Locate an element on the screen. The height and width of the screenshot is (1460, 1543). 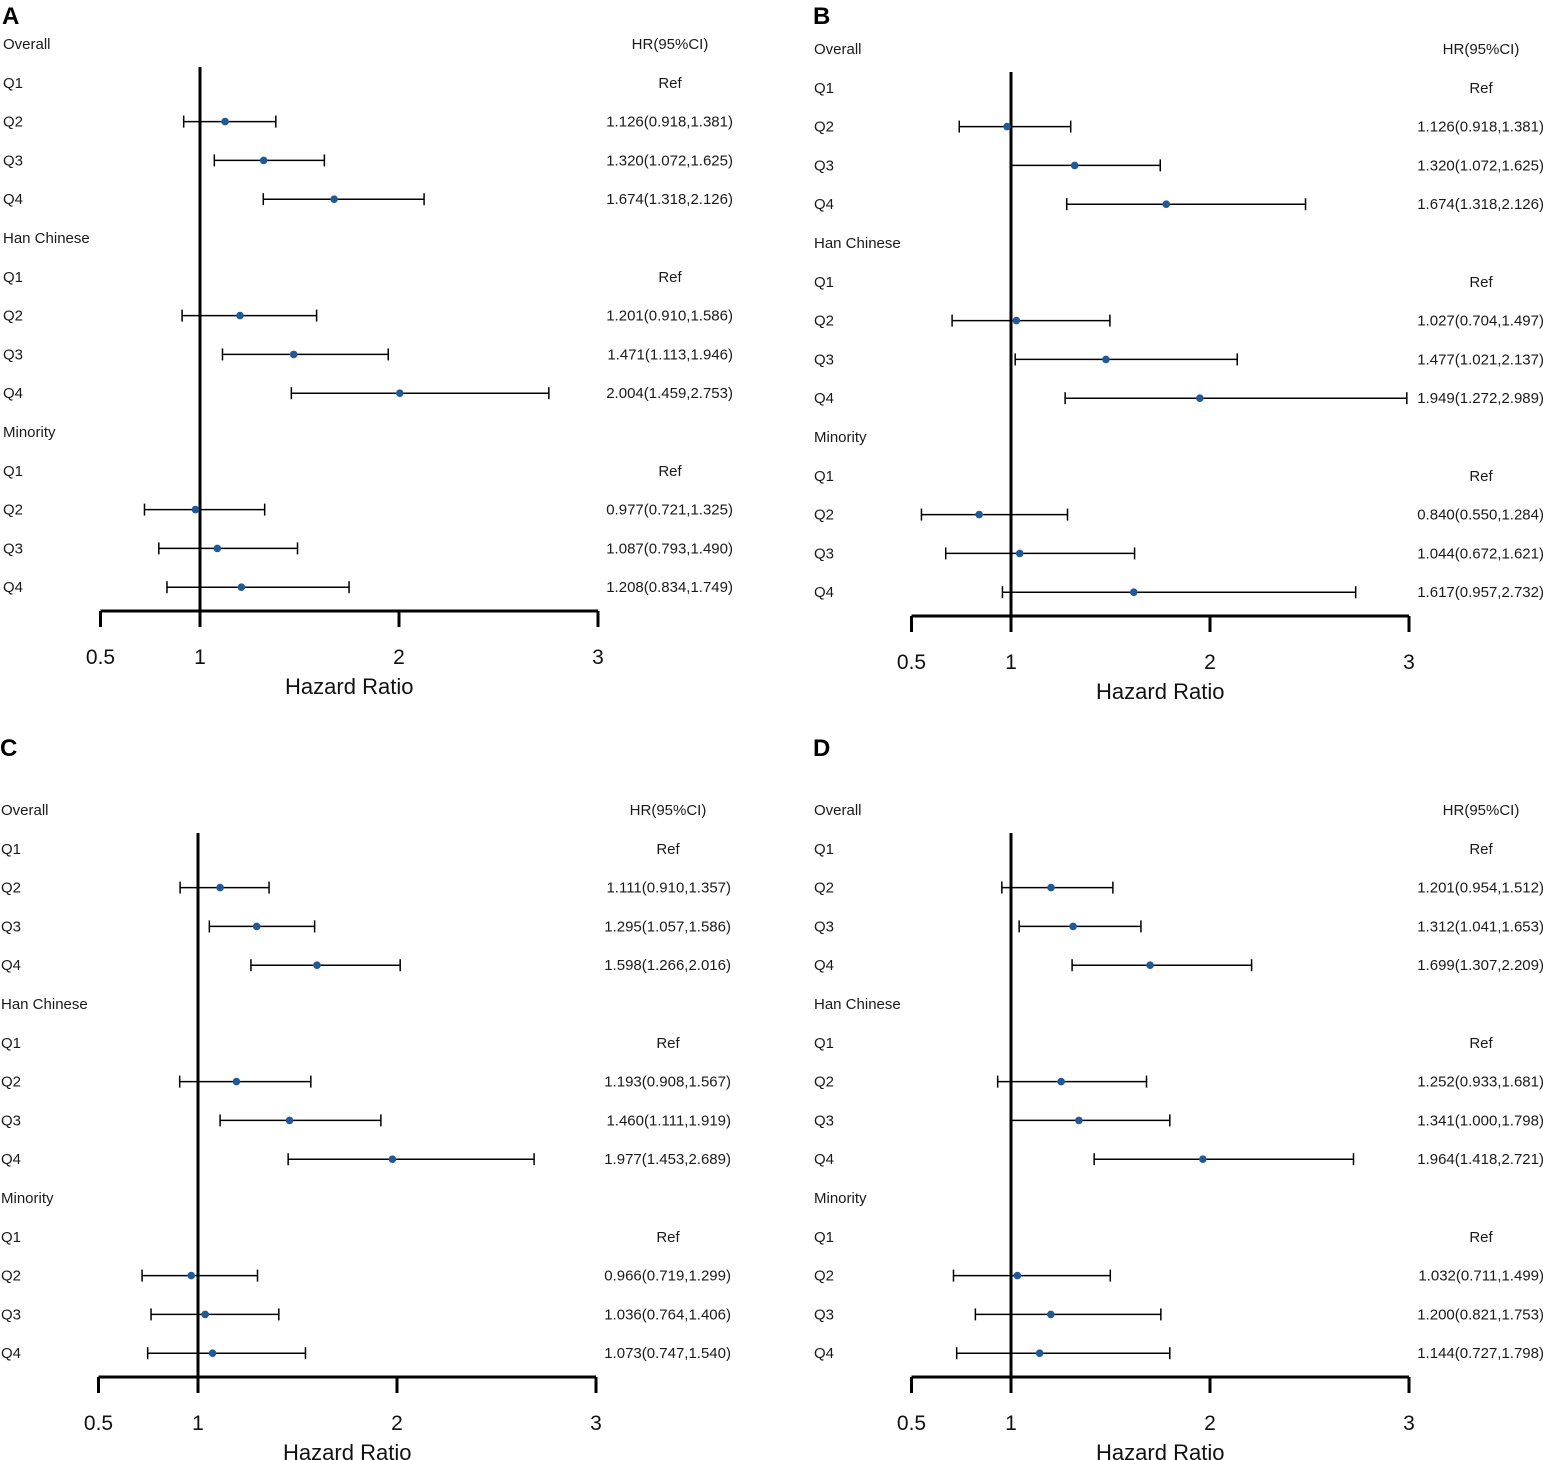
hr-ci-value: 1.964(1.418,2.721) is located at coordinates (1480, 1159).